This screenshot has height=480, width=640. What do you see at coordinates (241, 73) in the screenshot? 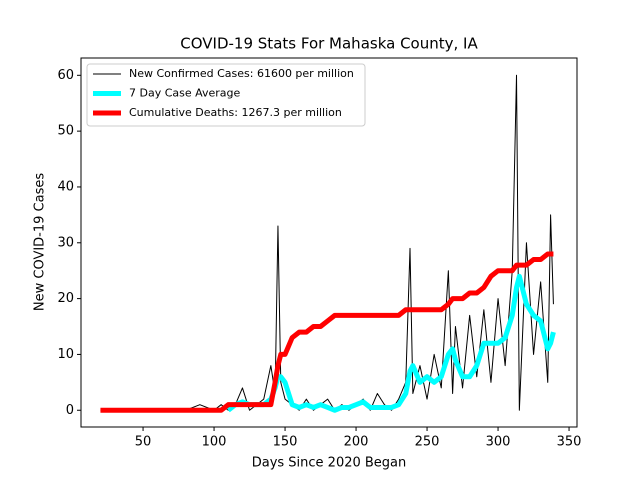
I see `legend-label: New Confirmed Cases: 61600 per million` at bounding box center [241, 73].